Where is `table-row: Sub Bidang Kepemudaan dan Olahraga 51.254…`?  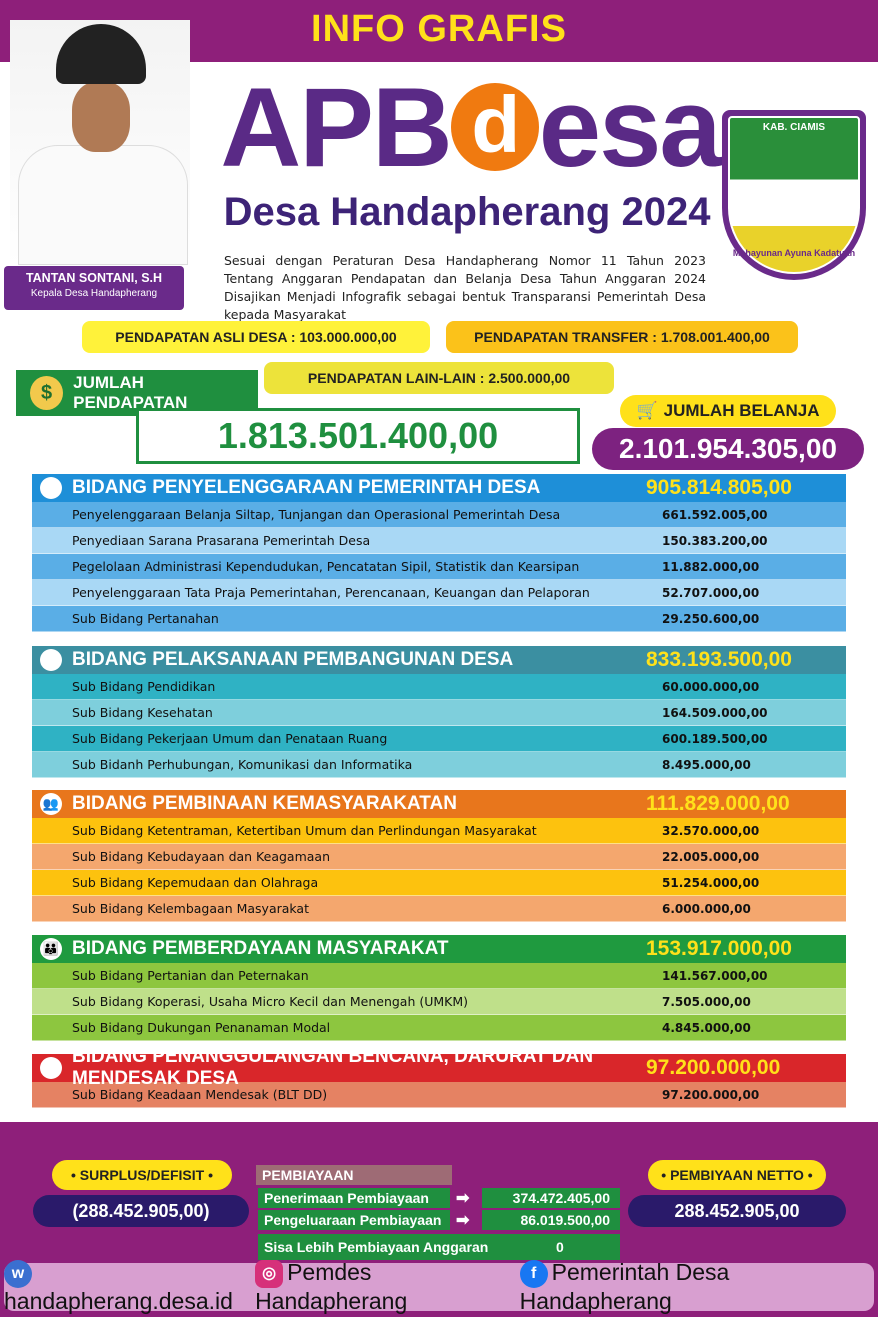 table-row: Sub Bidang Kepemudaan dan Olahraga 51.254… is located at coordinates (439, 883).